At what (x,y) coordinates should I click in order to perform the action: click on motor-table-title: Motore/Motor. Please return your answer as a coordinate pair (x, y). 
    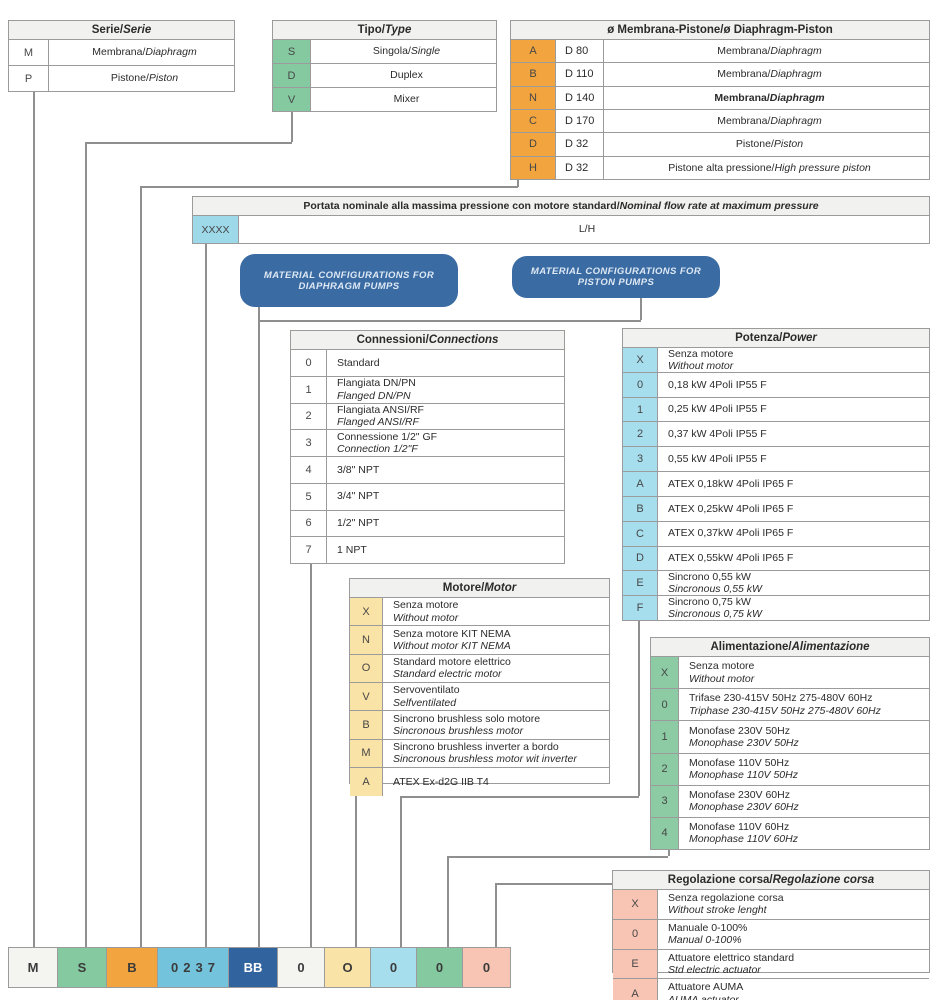
    Looking at the image, I should click on (479, 588).